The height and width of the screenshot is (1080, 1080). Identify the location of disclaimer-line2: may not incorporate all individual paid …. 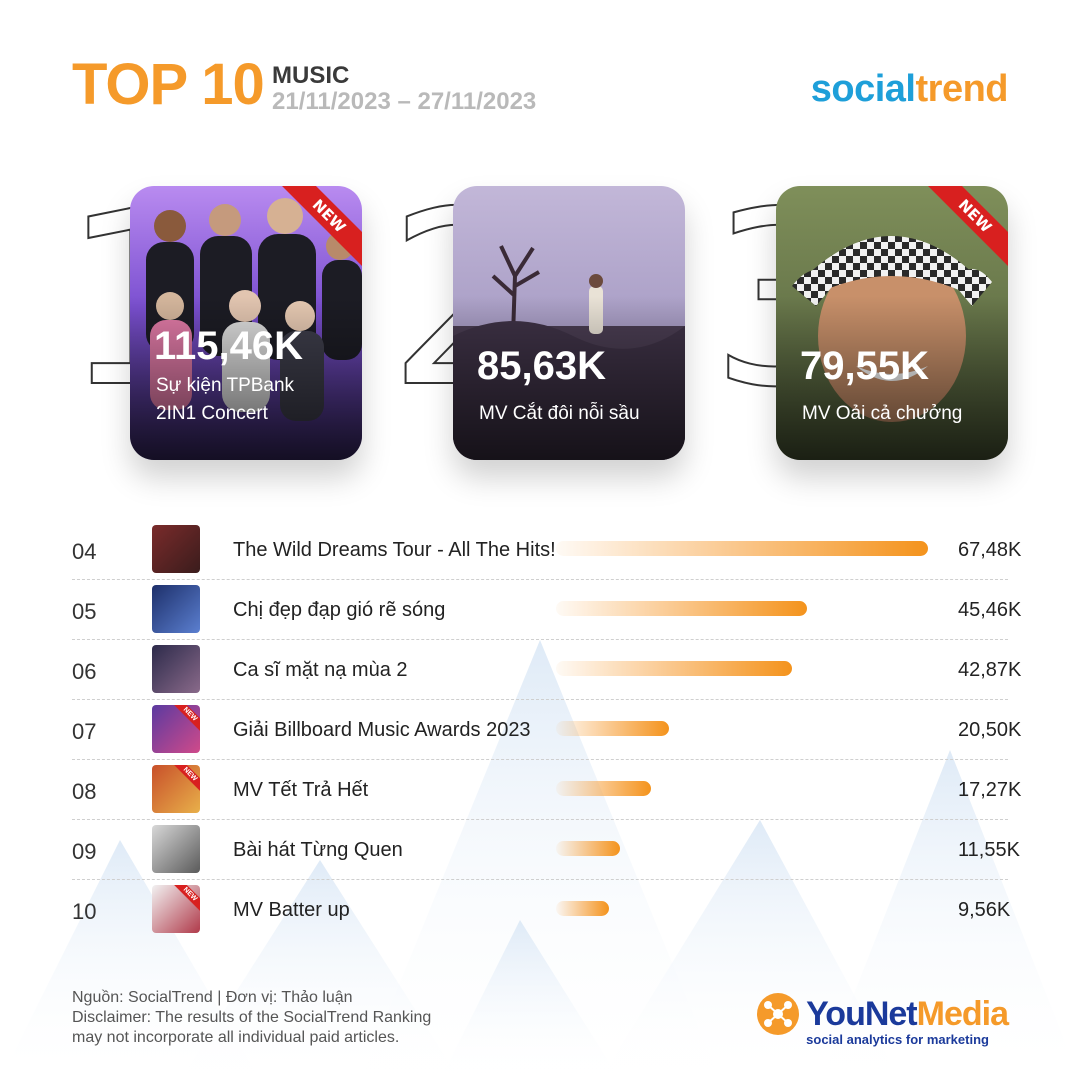
(236, 1037).